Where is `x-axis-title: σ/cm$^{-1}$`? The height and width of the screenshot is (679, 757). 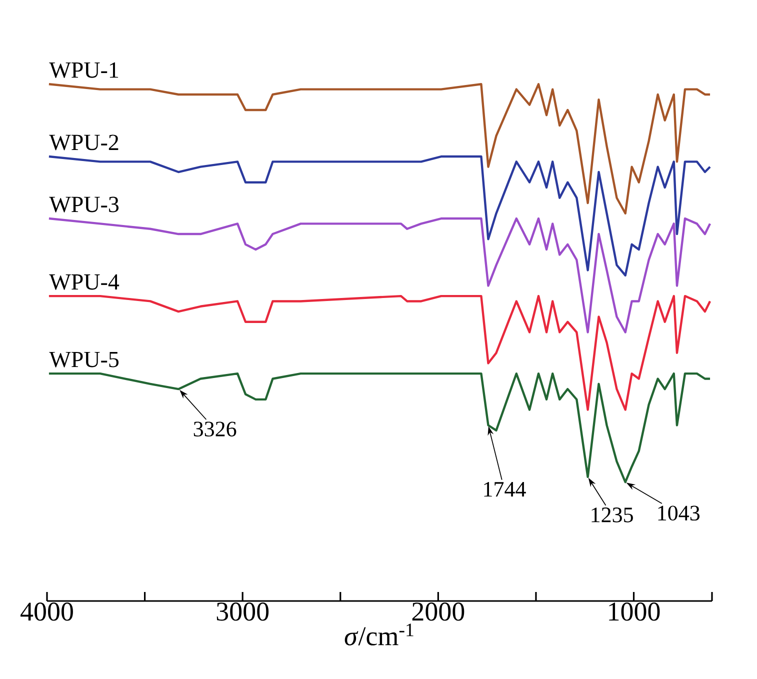
x-axis-title: σ/cm$^{-1}$ is located at coordinates (379, 635).